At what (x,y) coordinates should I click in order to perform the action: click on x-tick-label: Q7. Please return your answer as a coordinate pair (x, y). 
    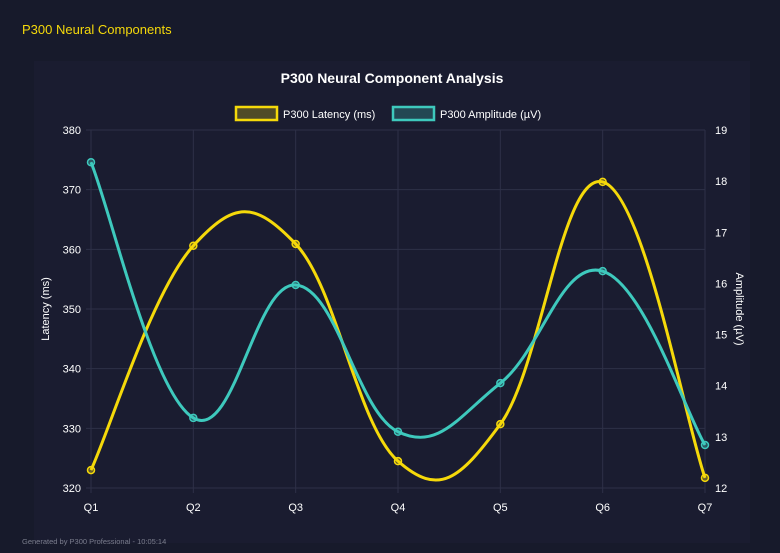
    Looking at the image, I should click on (705, 508).